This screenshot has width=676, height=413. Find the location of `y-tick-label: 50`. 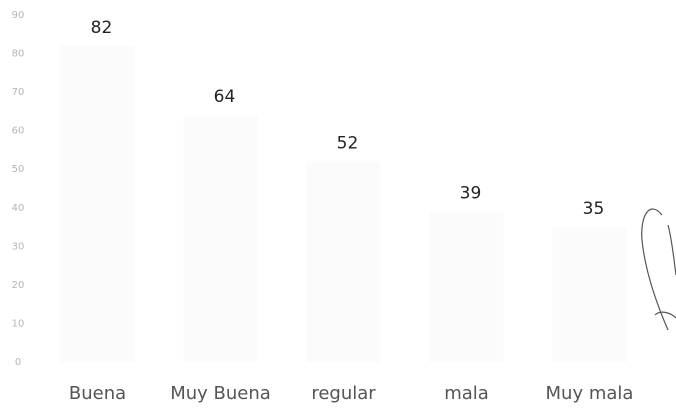

y-tick-label: 50 is located at coordinates (18, 169).